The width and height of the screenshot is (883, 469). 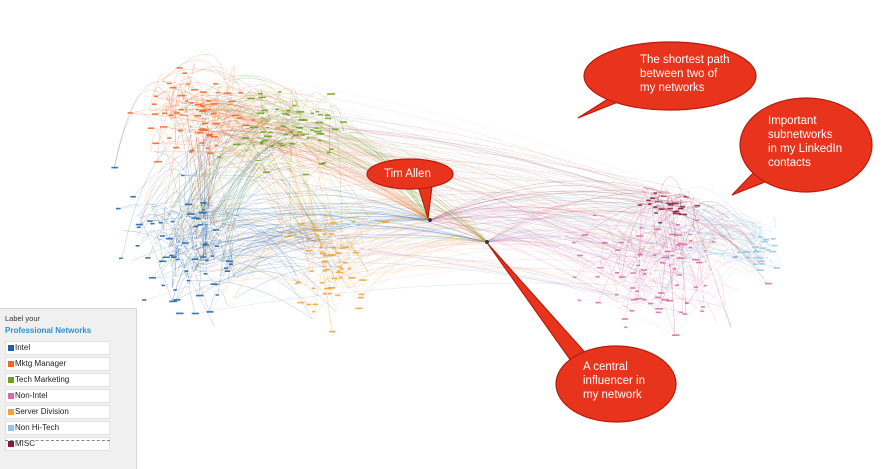 What do you see at coordinates (57, 380) in the screenshot?
I see `legend-item-tech-marketing: Tech Marketing` at bounding box center [57, 380].